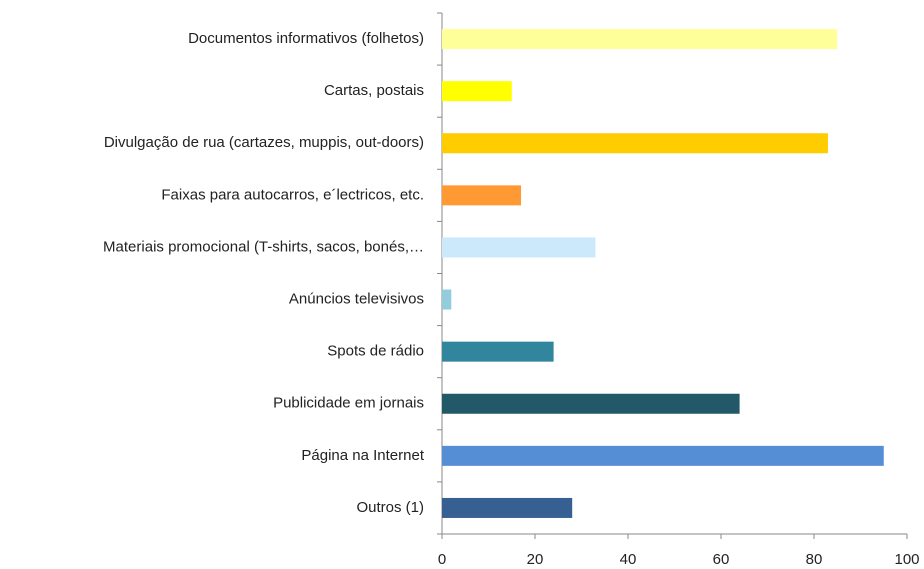 The width and height of the screenshot is (924, 569). I want to click on x-tick-label: 40, so click(628, 559).